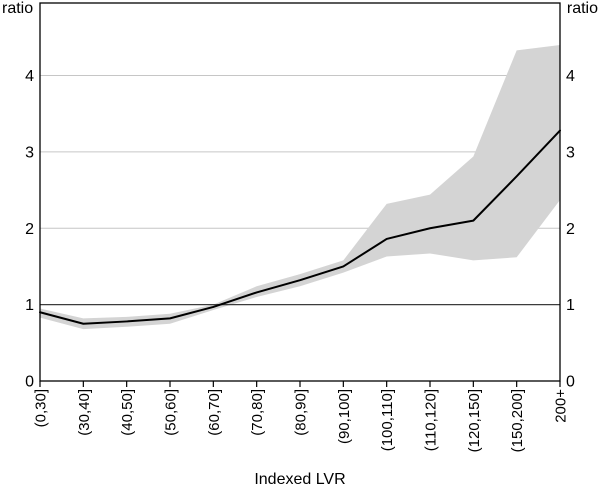 This screenshot has width=600, height=492. What do you see at coordinates (84, 412) in the screenshot?
I see `x-tick-label: (30,40]` at bounding box center [84, 412].